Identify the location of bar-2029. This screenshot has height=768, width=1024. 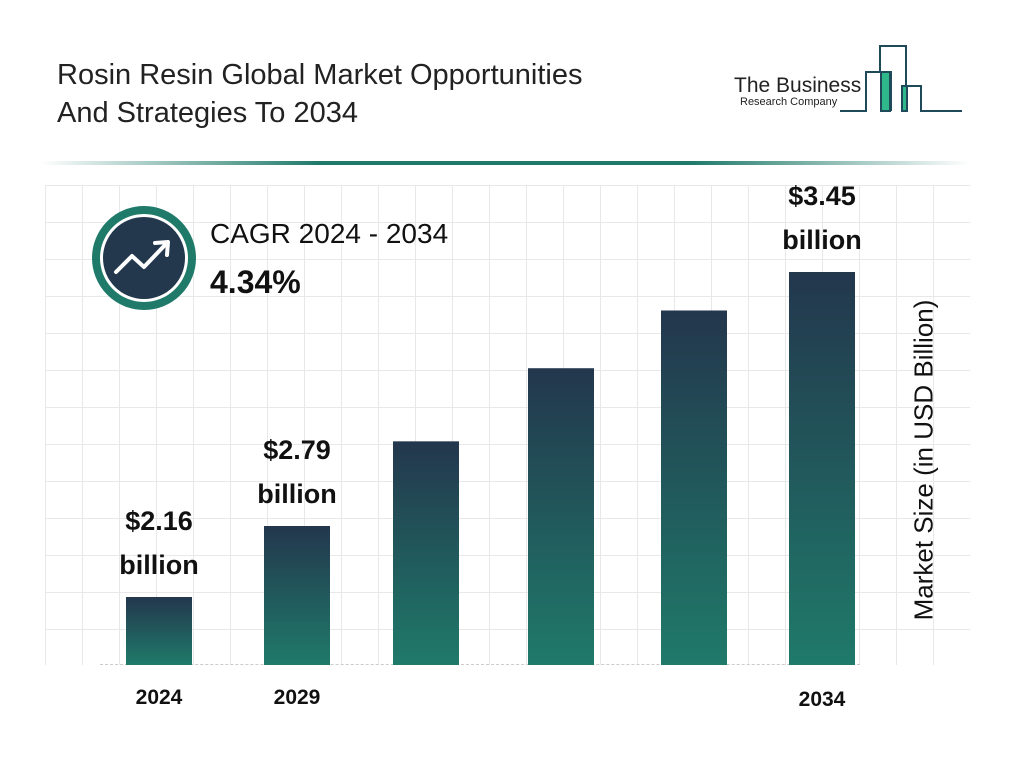
(297, 595).